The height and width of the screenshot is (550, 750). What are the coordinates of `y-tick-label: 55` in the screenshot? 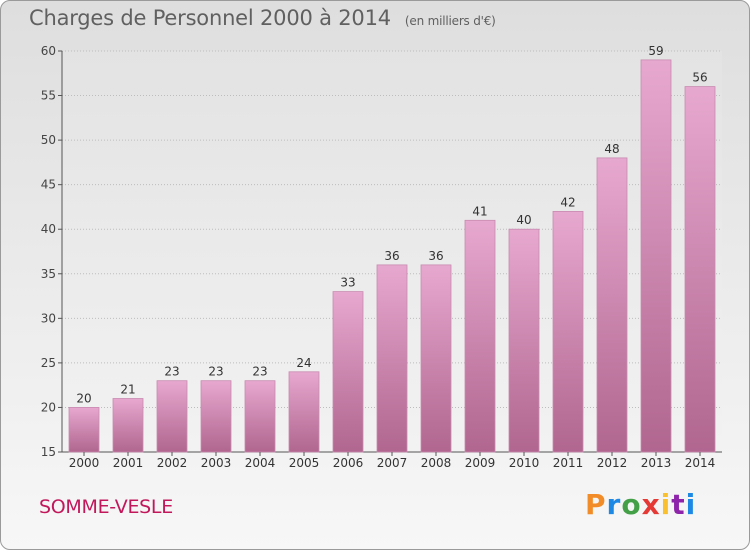 It's located at (48, 96).